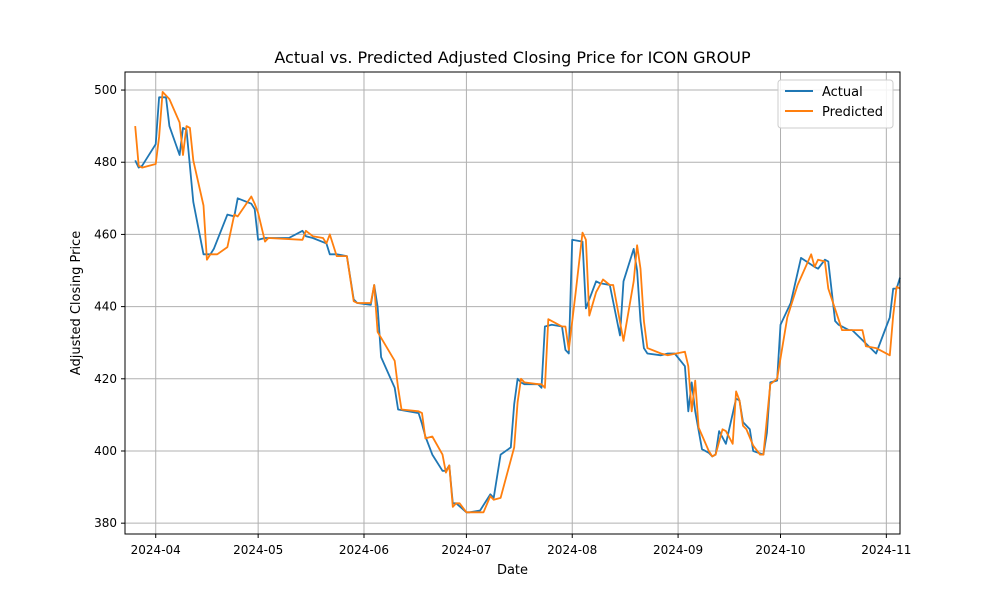 The width and height of the screenshot is (1000, 600). I want to click on x-tick-label: 2024-11, so click(886, 550).